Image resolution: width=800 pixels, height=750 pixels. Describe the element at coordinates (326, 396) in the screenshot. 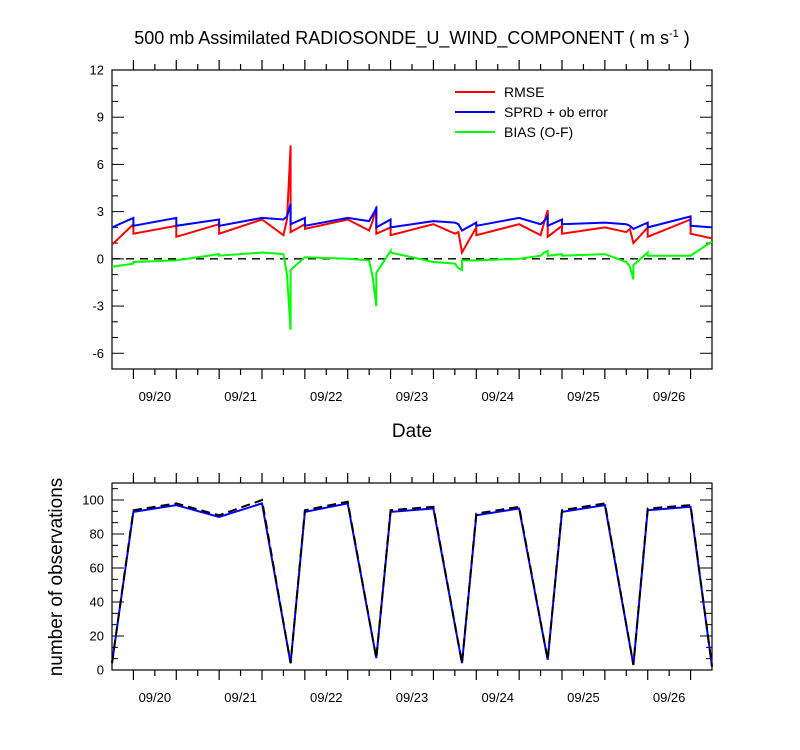

I see `top-date-label: 09/22` at that location.